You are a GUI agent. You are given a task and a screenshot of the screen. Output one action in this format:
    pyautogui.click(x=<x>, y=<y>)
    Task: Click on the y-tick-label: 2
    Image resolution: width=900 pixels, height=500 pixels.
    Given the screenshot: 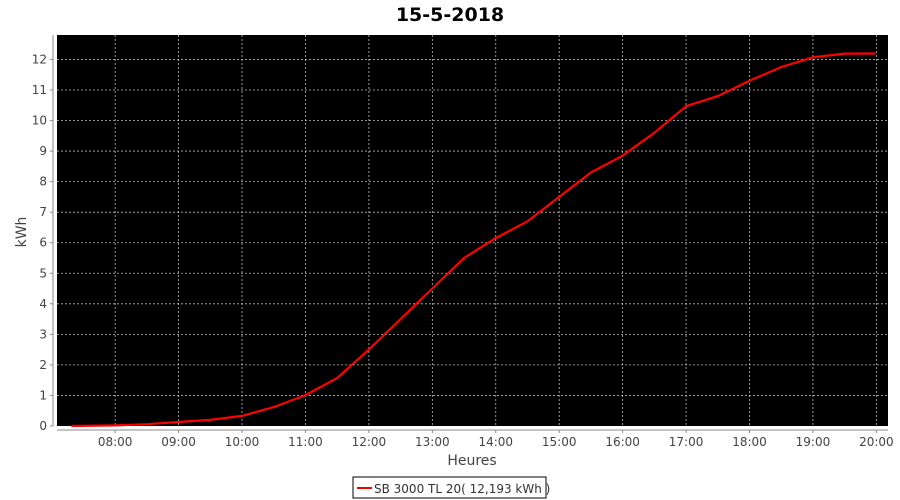 What is the action you would take?
    pyautogui.click(x=43, y=365)
    